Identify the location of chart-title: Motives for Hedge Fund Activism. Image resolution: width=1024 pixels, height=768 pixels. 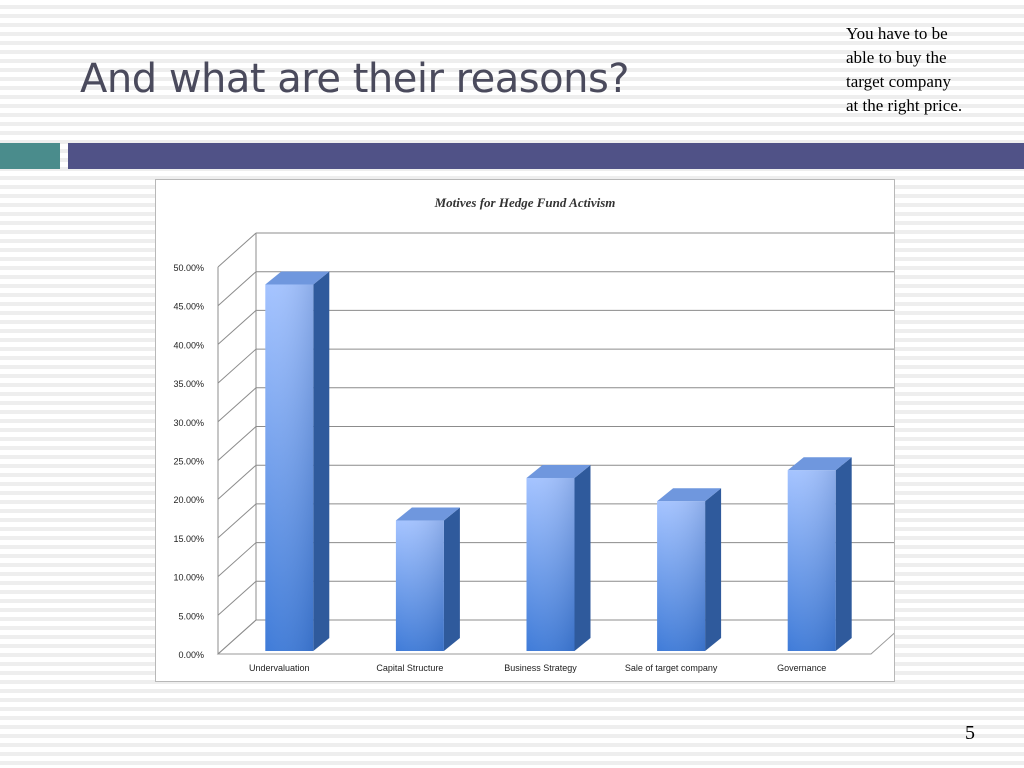
(525, 202).